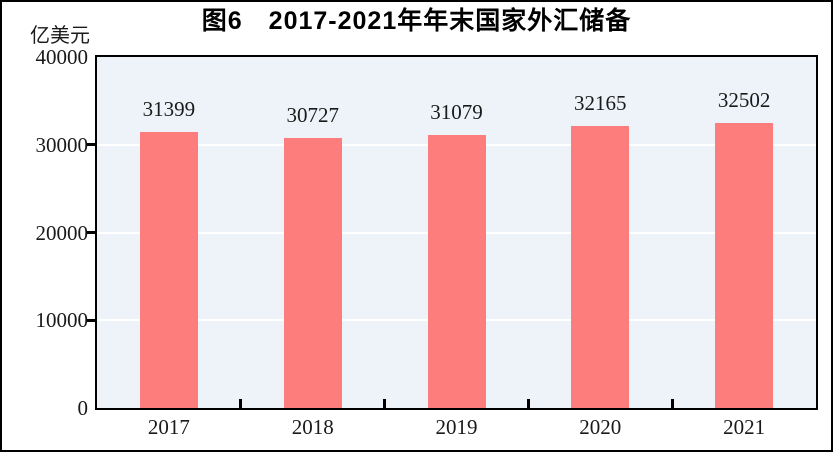 This screenshot has width=833, height=457. Describe the element at coordinates (62, 320) in the screenshot. I see `y-tick-label: 10000` at that location.